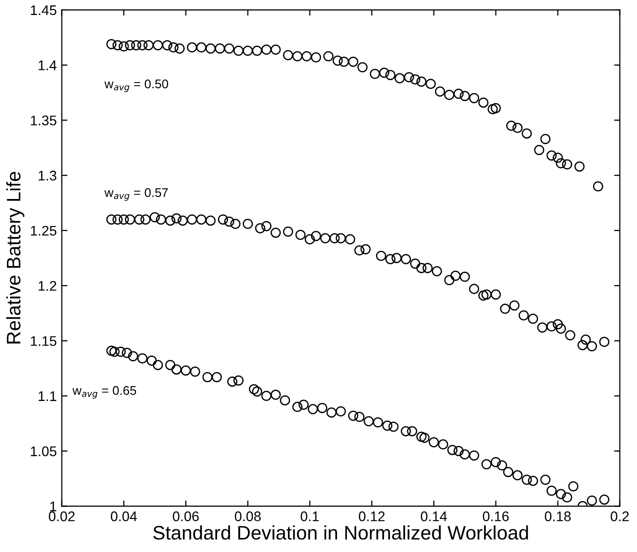 The width and height of the screenshot is (637, 552). Describe the element at coordinates (495, 516) in the screenshot. I see `x-tick-label: 0.16` at that location.